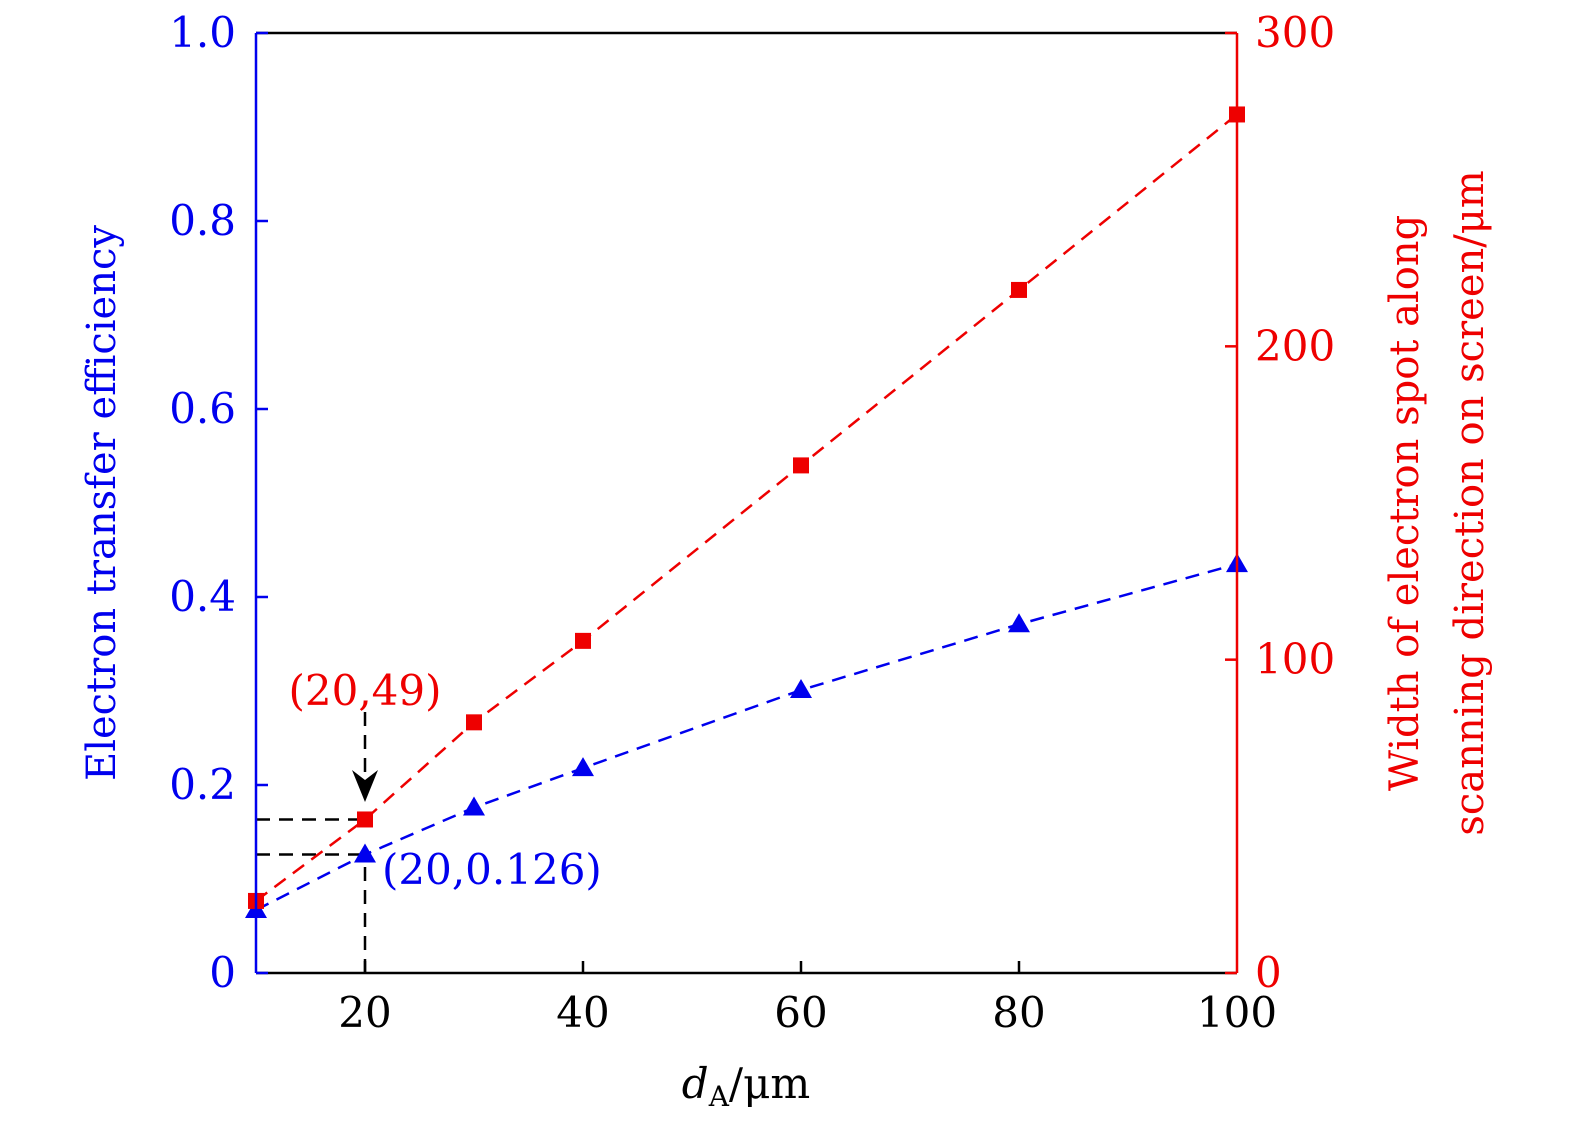  What do you see at coordinates (800, 1012) in the screenshot?
I see `x-tick-label: 60` at bounding box center [800, 1012].